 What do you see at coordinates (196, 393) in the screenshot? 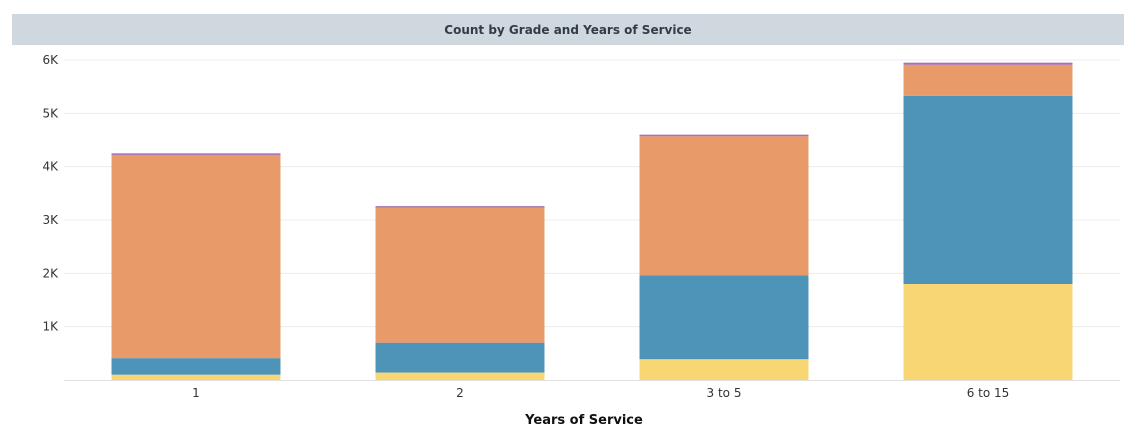
I see `x-tick-label: 1` at bounding box center [196, 393].